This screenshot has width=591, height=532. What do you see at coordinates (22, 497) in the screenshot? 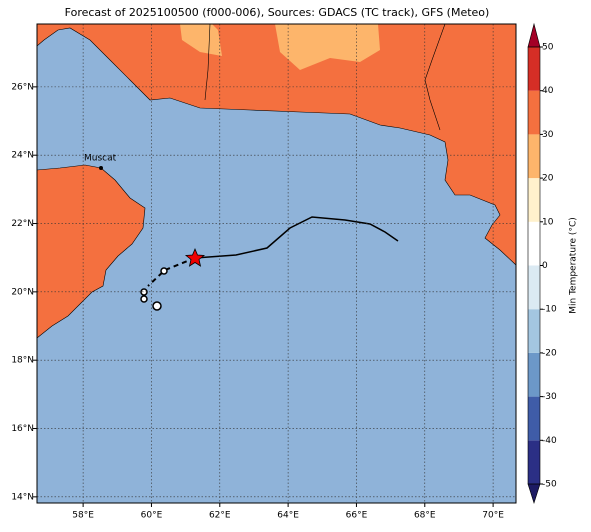
I see `y-tick-label: 14°N` at bounding box center [22, 497].